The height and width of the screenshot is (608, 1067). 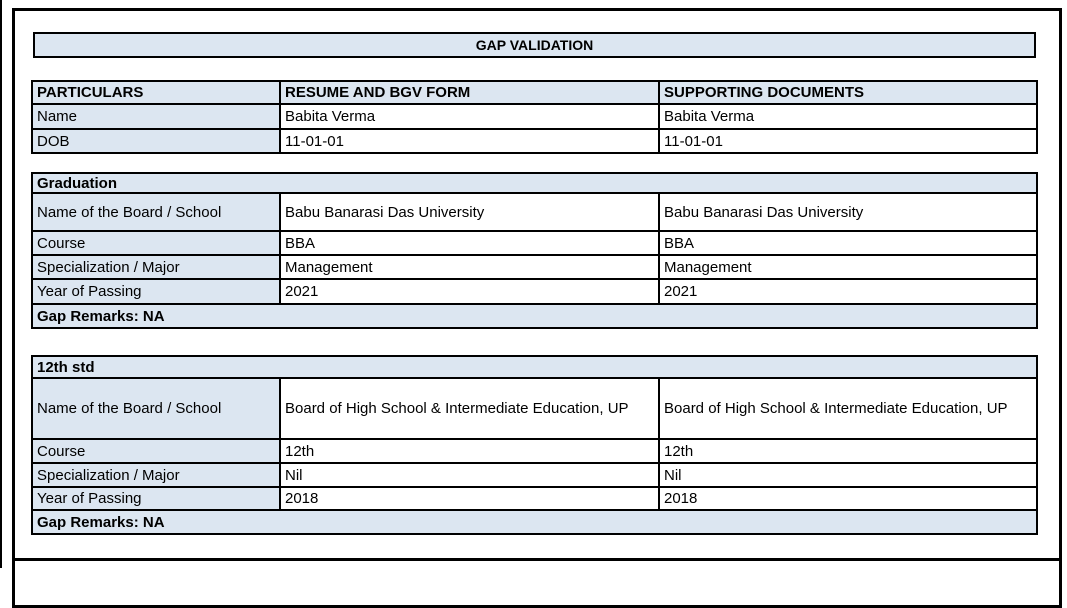 I want to click on resume-value: Babita Verma, so click(x=469, y=116).